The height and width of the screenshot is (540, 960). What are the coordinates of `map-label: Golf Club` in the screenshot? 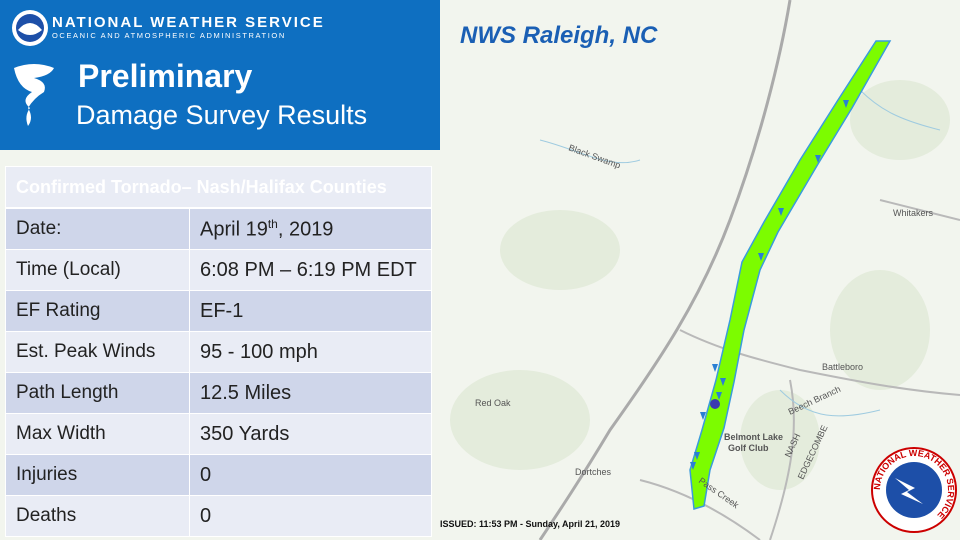 It's located at (748, 448).